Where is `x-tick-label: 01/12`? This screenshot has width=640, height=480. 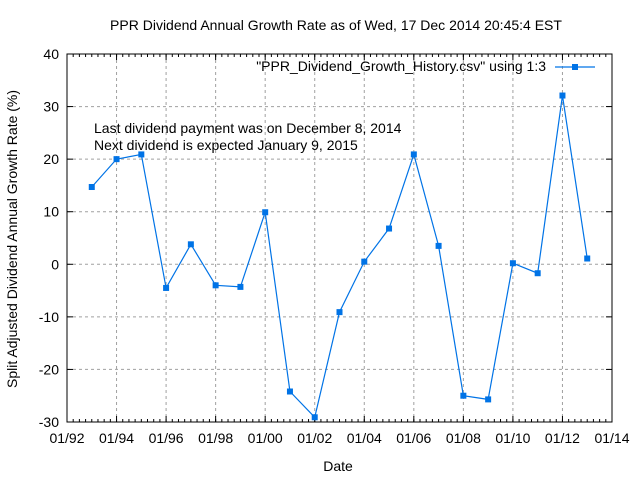
x-tick-label: 01/12 is located at coordinates (562, 438).